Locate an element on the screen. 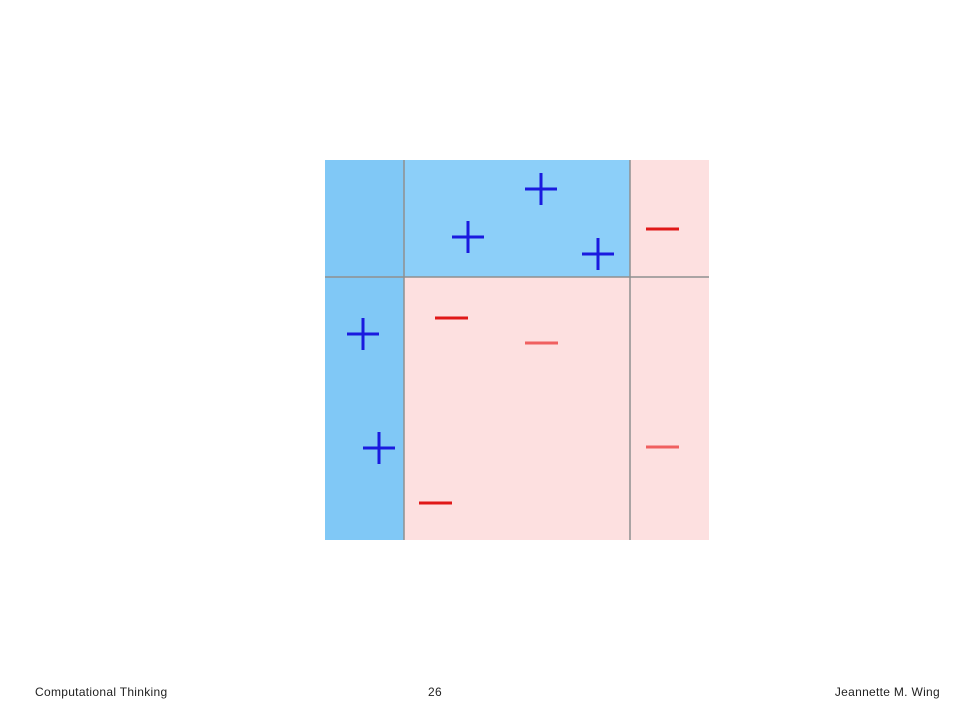 This screenshot has width=960, height=720. page-number: 26 is located at coordinates (435, 692).